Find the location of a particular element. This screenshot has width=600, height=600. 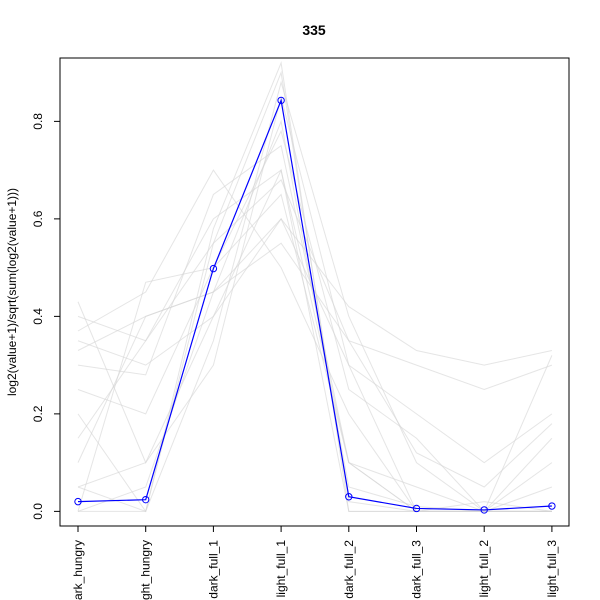

y-axis: 0.0 0.2 0.4 0.6 0.8 is located at coordinates (45, 316).